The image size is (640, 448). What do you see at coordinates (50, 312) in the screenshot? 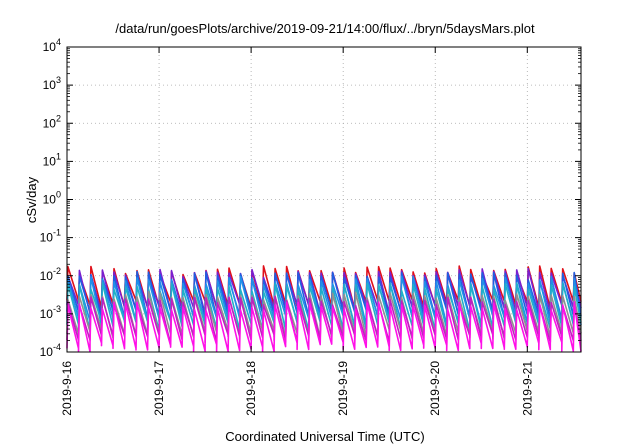
I see `y-tick-label: 10⁻³` at bounding box center [50, 312].